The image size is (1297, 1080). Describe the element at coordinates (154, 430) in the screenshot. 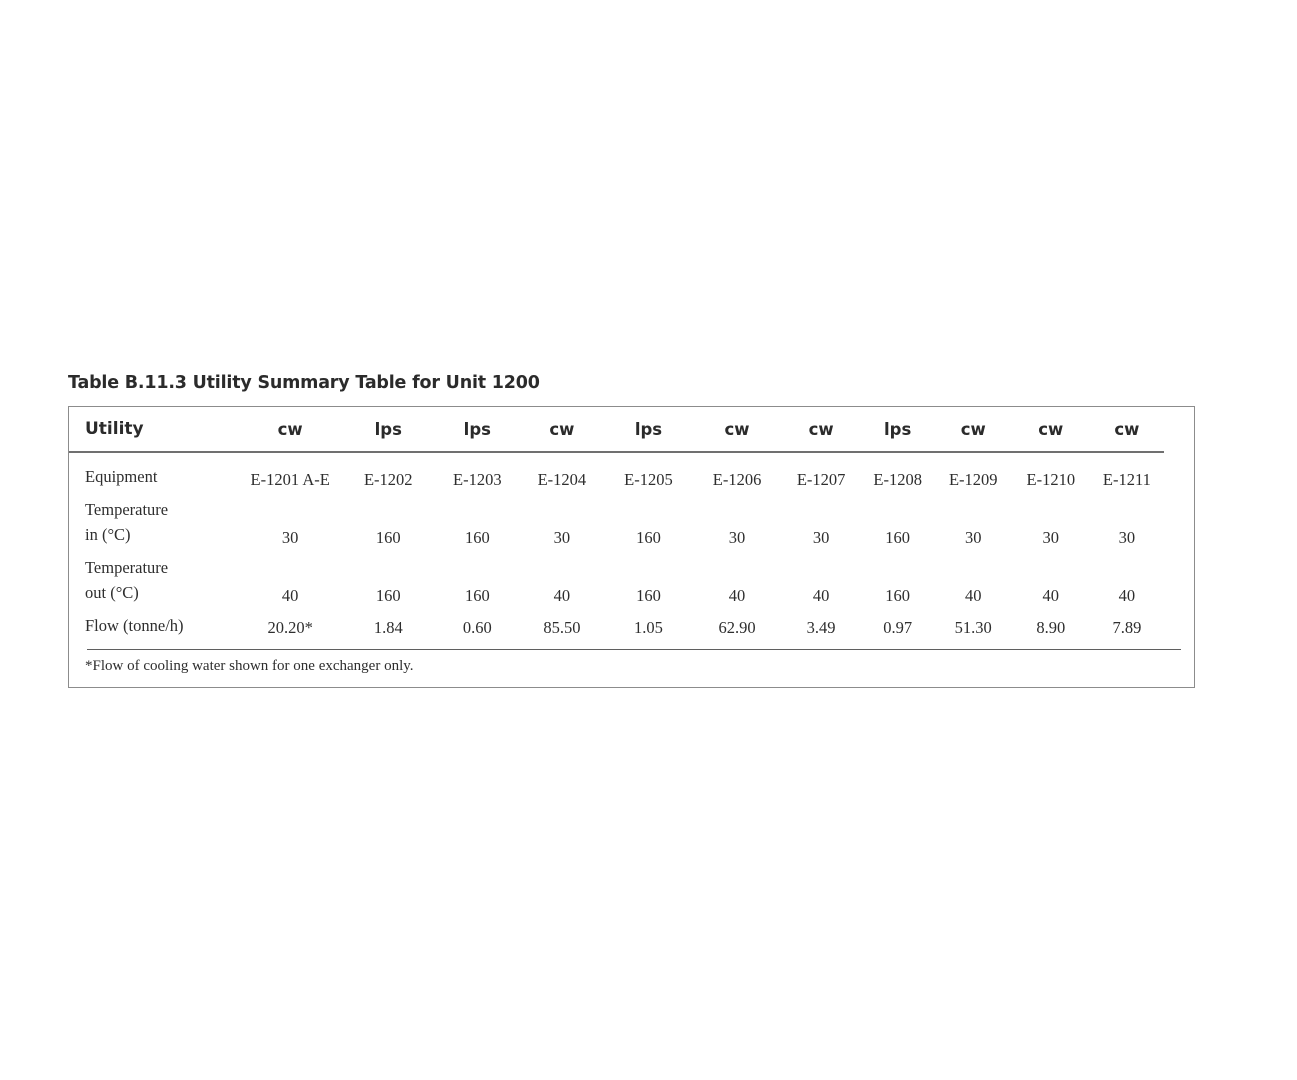

I see `column-header-utility: Utility` at that location.